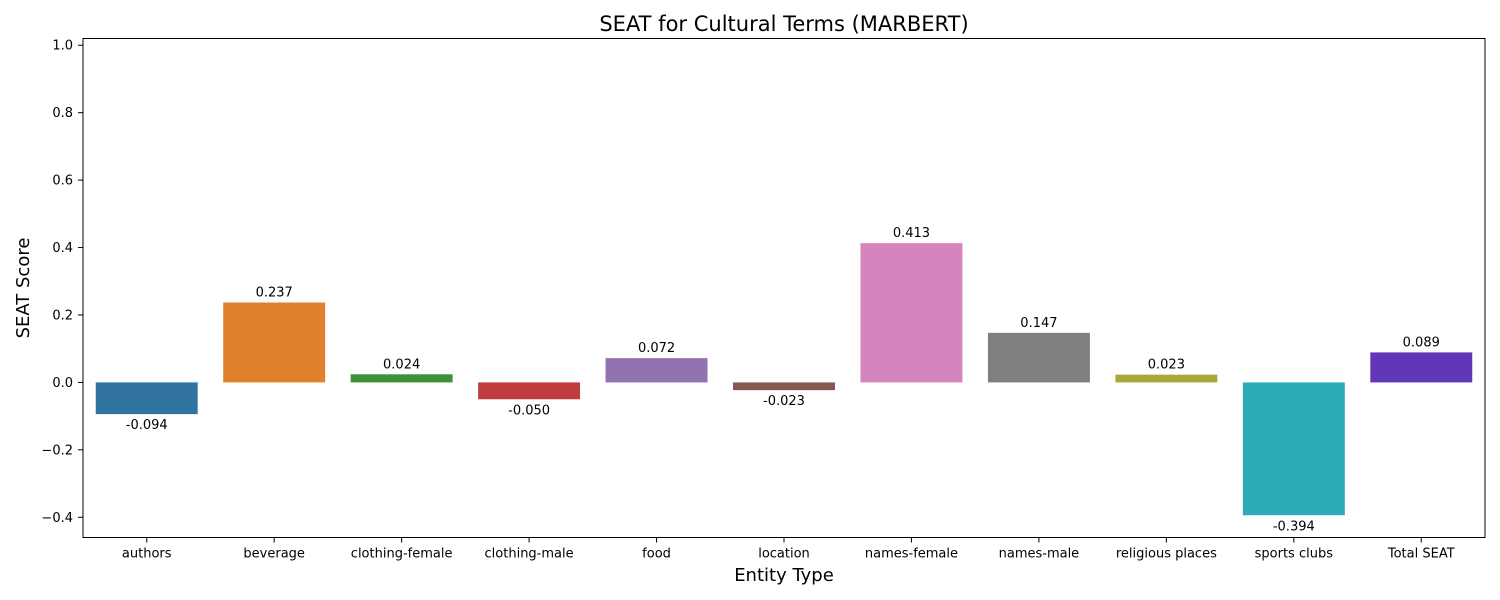 This screenshot has height=600, width=1500. What do you see at coordinates (62, 248) in the screenshot?
I see `y-tick-label: 0.4` at bounding box center [62, 248].